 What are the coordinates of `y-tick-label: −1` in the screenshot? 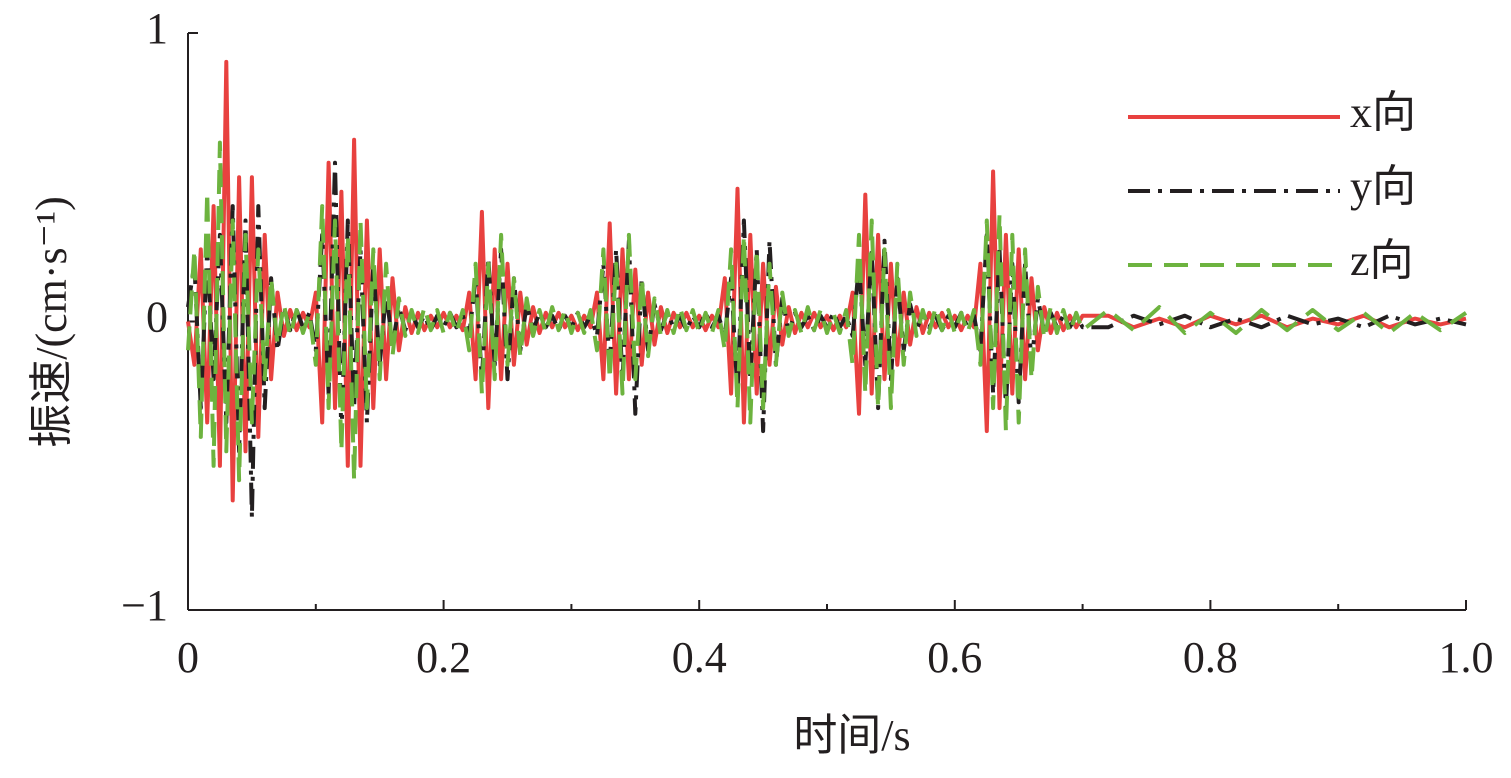 It's located at (144, 605).